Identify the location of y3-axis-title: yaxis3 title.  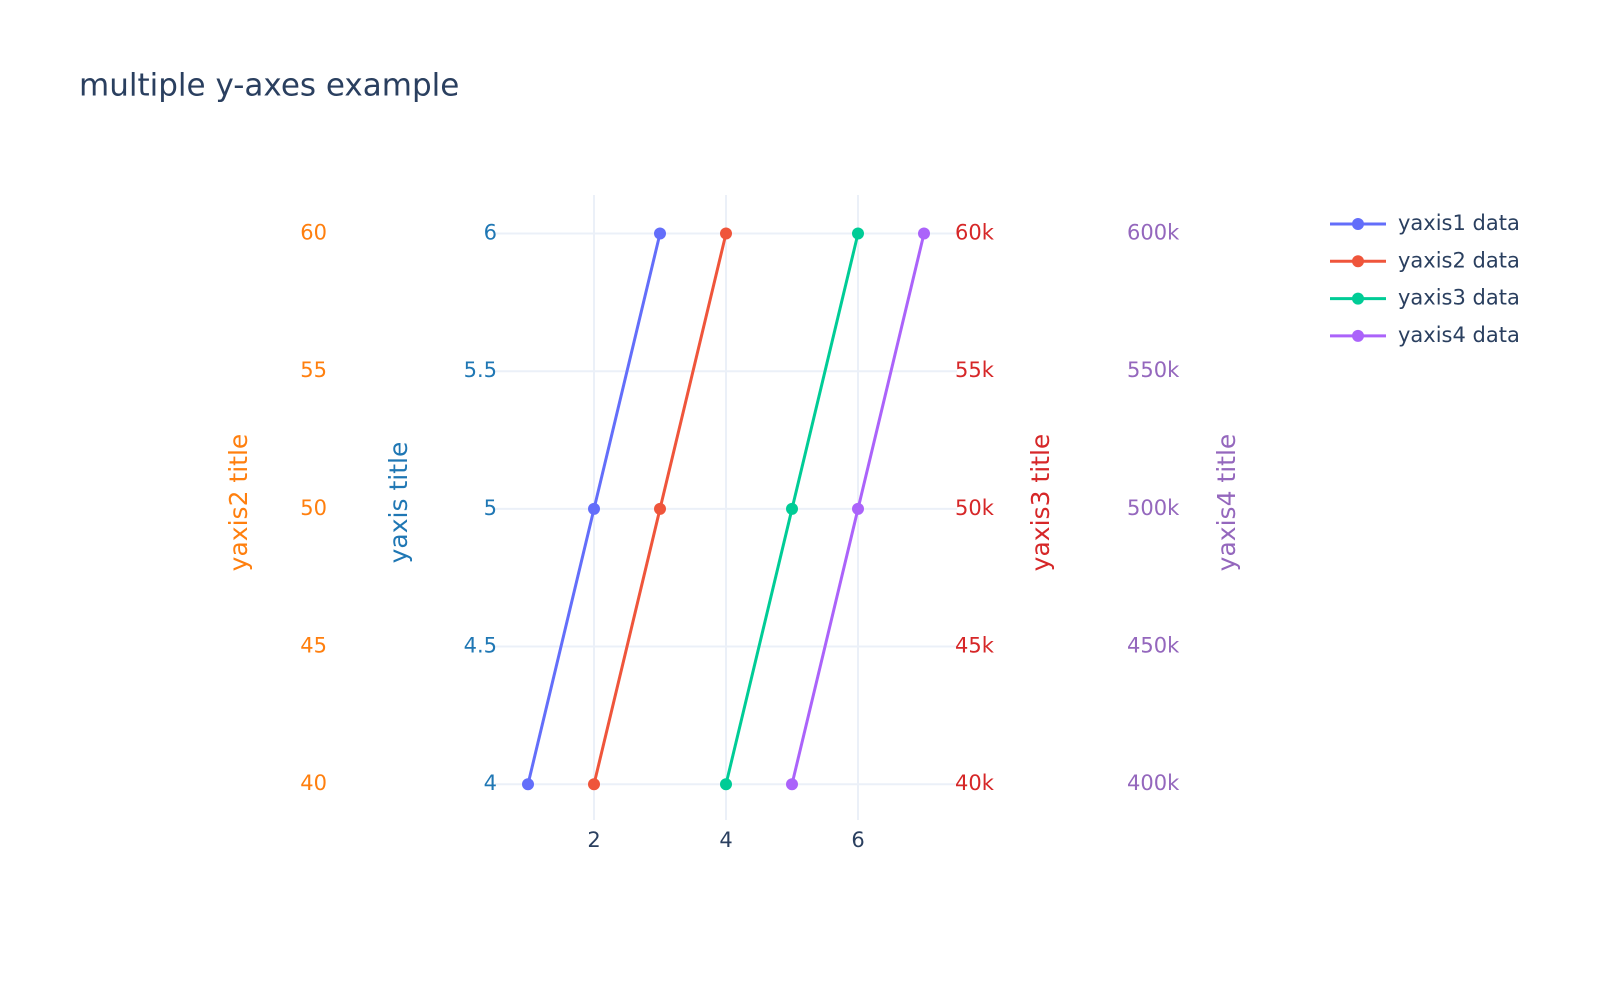
(1040, 503).